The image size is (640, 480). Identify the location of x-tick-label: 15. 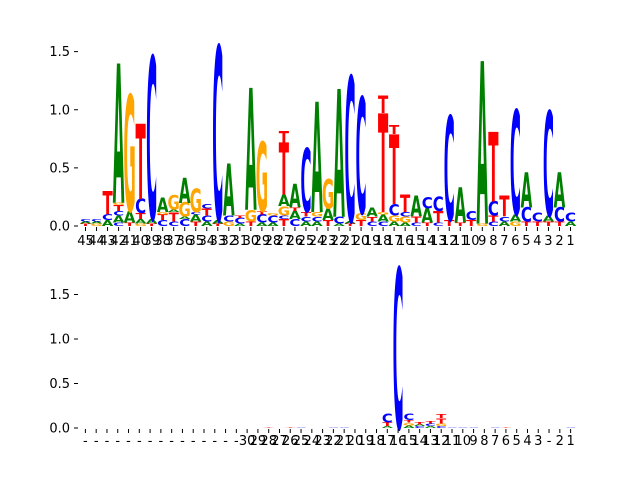
(416, 241).